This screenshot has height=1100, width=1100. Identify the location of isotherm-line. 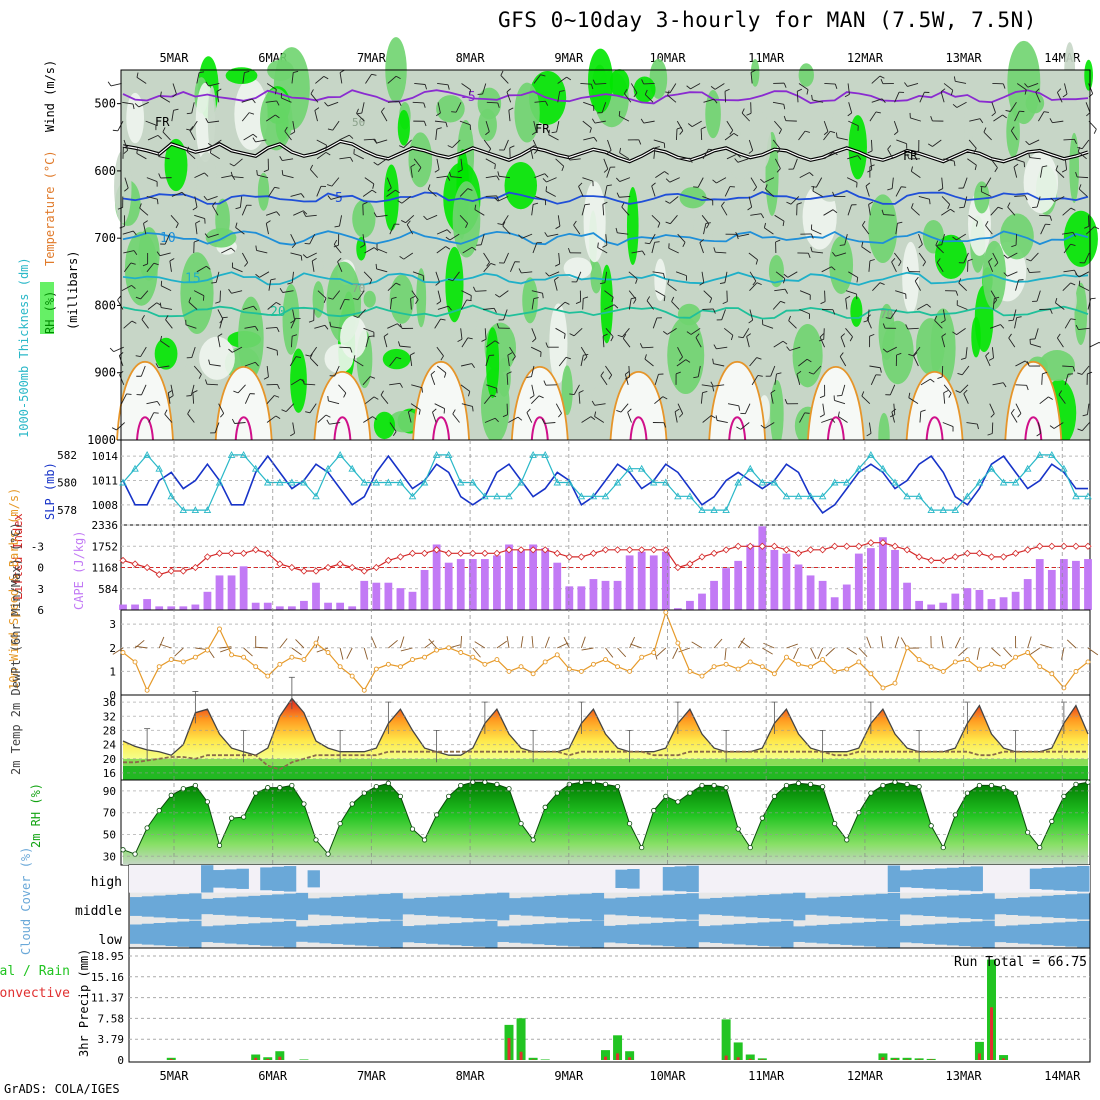
(605, 238).